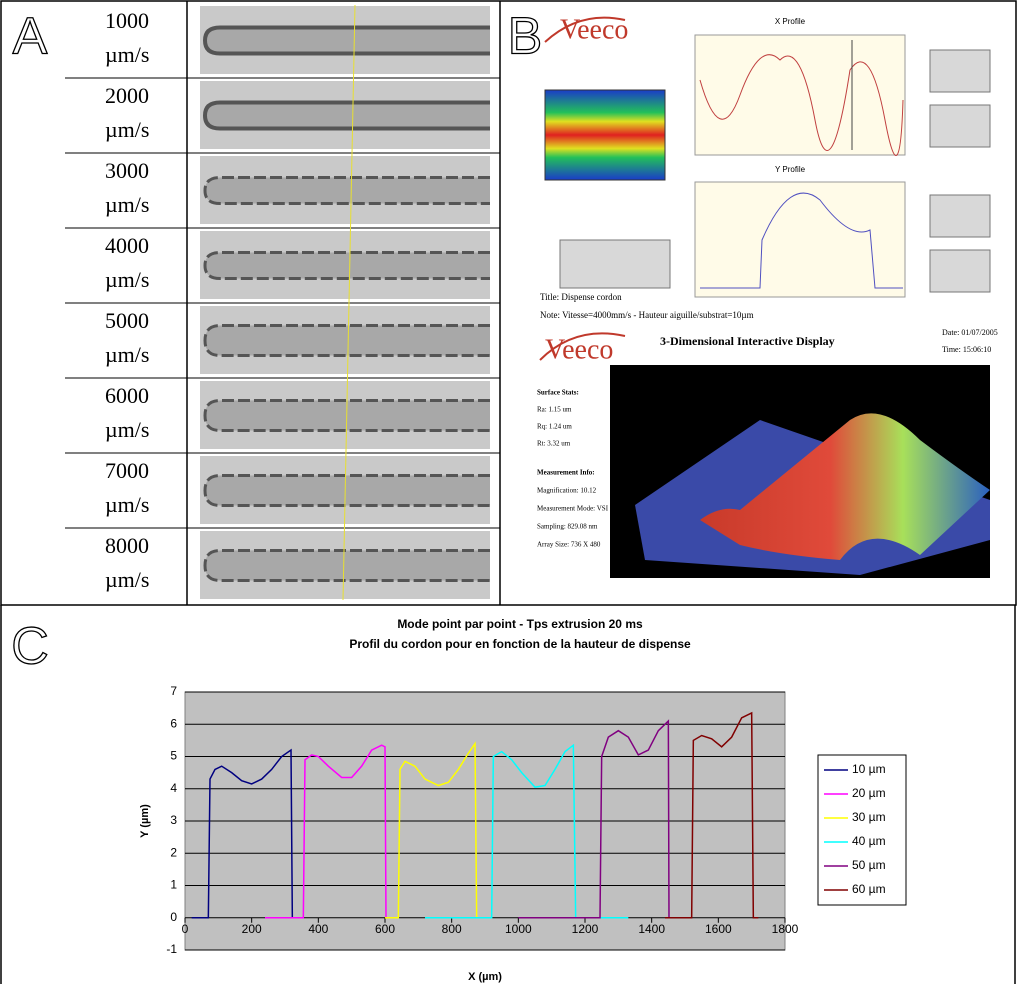  What do you see at coordinates (173, 917) in the screenshot?
I see `y-tick-label: 0` at bounding box center [173, 917].